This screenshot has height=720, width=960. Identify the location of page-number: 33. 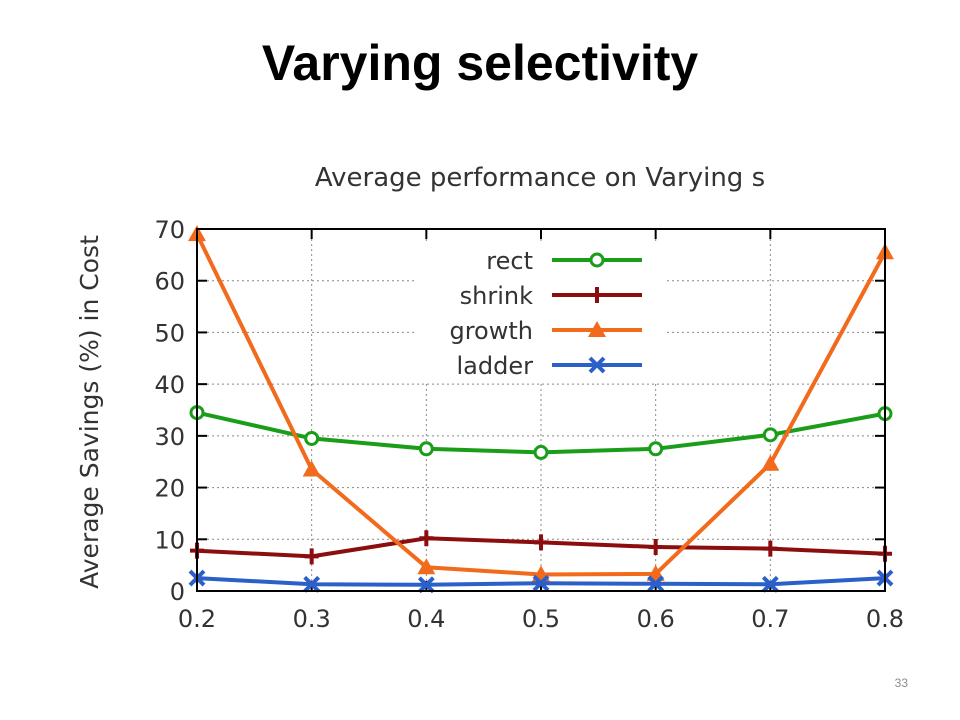
(901, 683).